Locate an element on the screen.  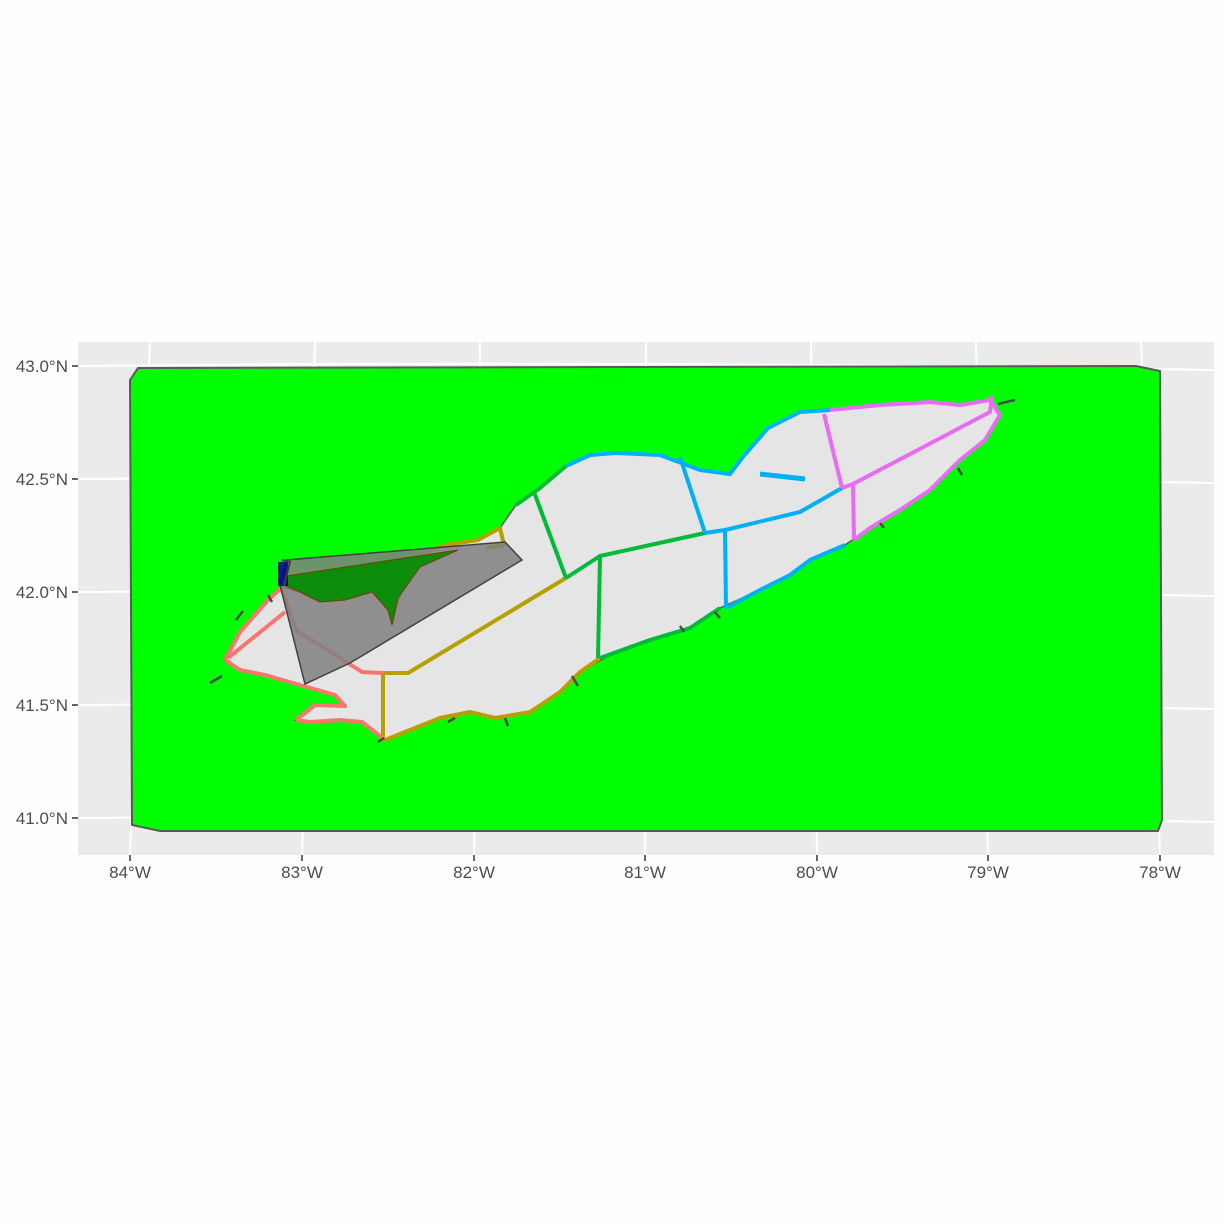
marker-stroke is located at coordinates (286, 573).